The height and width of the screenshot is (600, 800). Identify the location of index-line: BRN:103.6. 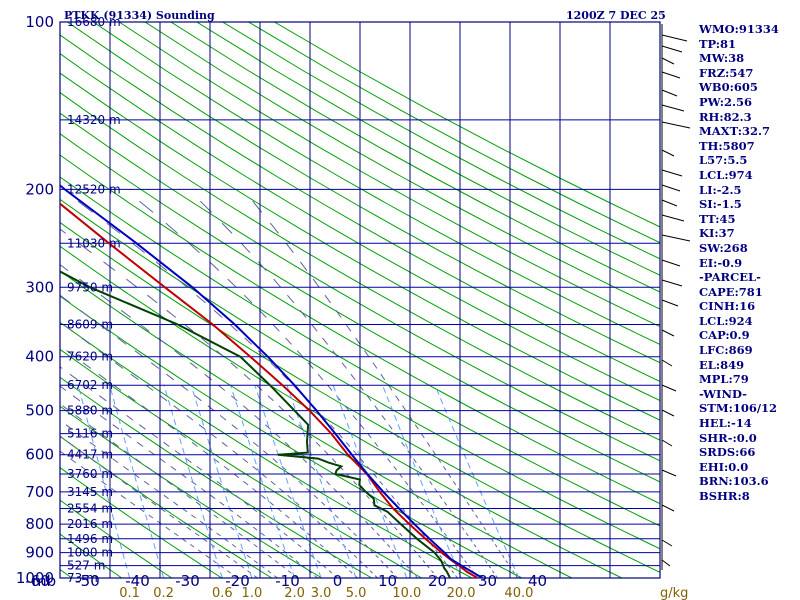
(734, 481).